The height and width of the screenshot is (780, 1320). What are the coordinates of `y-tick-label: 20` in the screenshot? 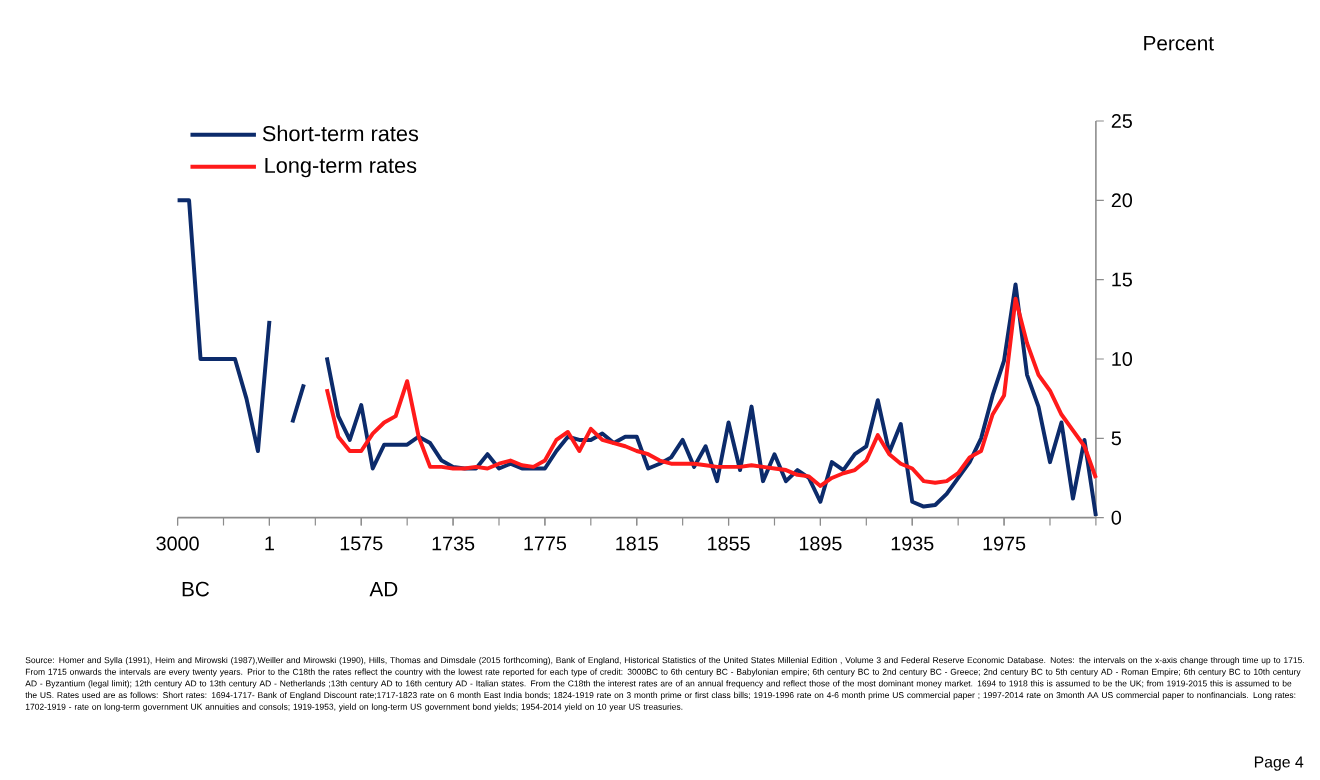 It's located at (1122, 200).